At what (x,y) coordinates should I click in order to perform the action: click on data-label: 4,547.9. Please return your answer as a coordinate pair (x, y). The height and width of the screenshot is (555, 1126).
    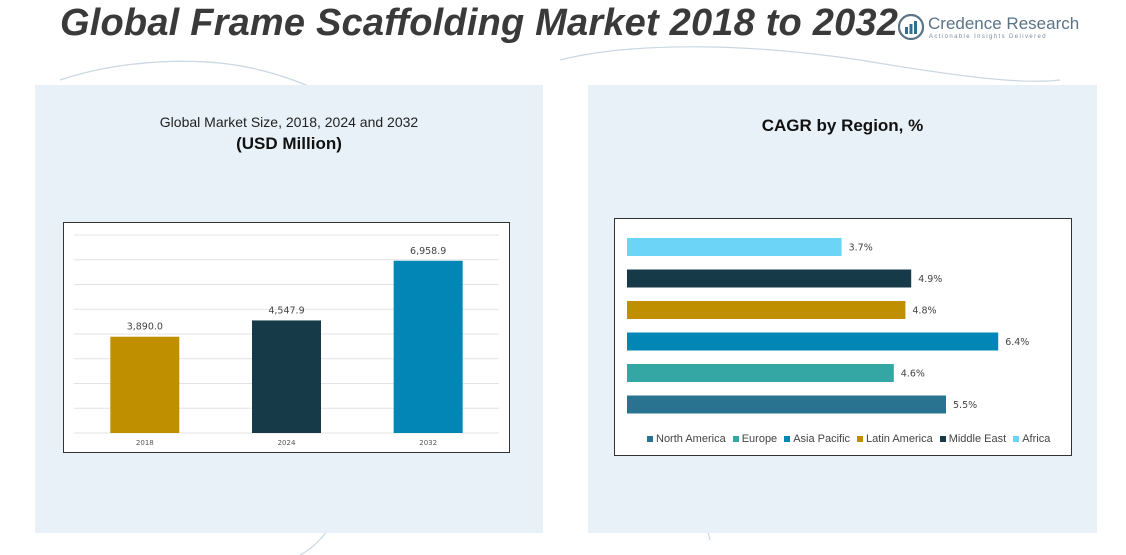
    Looking at the image, I should click on (286, 310).